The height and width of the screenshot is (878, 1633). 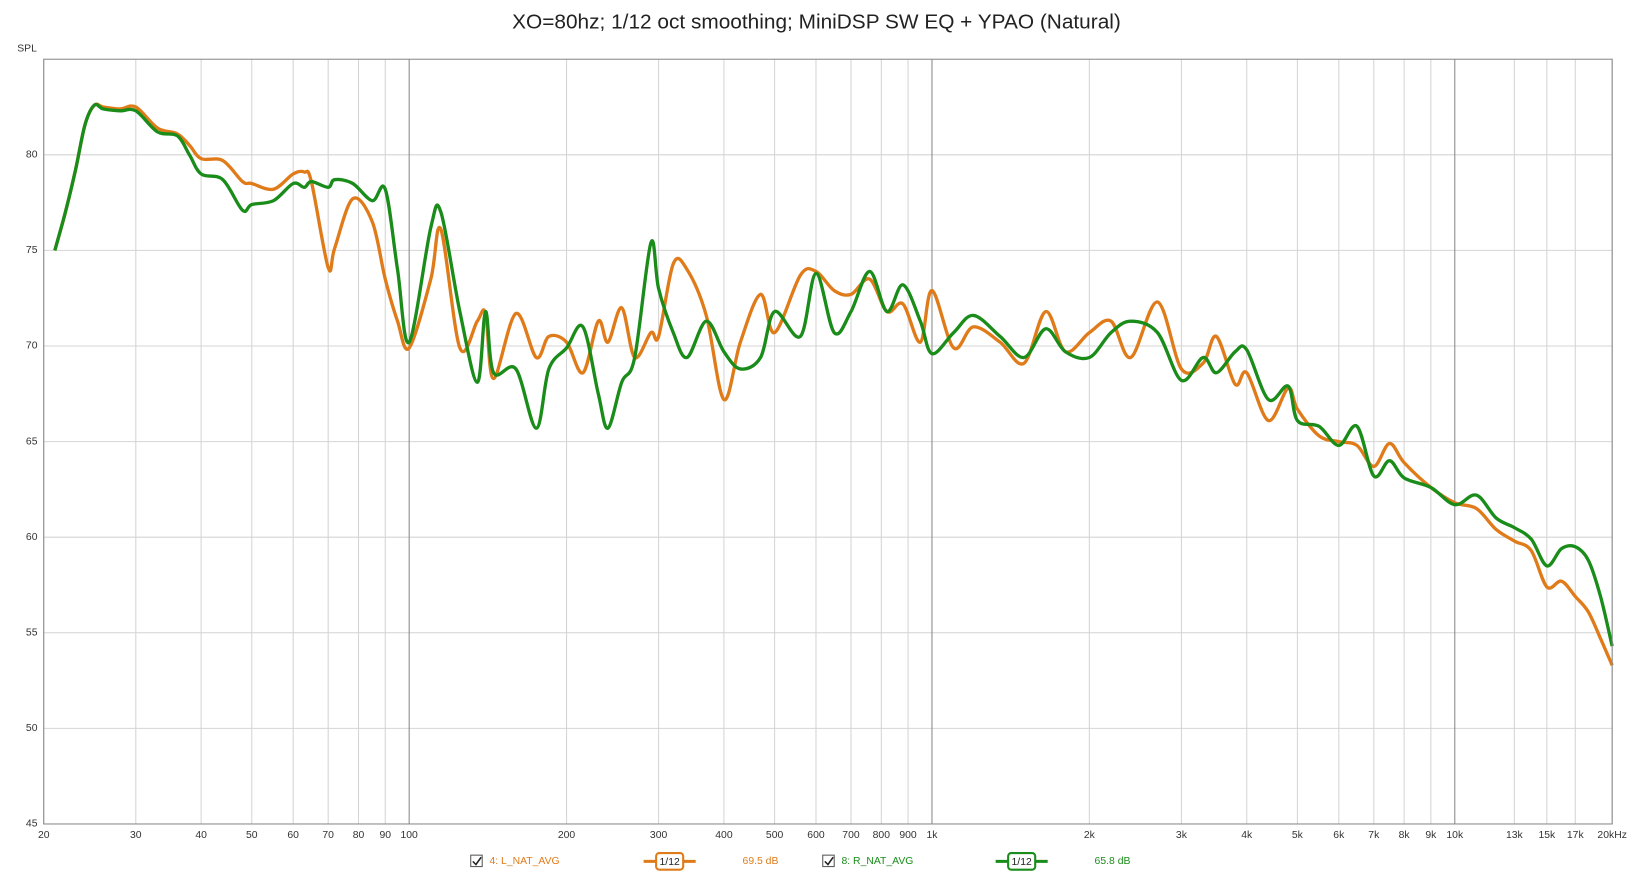 What do you see at coordinates (1298, 835) in the screenshot?
I see `x-tick-label: 5k` at bounding box center [1298, 835].